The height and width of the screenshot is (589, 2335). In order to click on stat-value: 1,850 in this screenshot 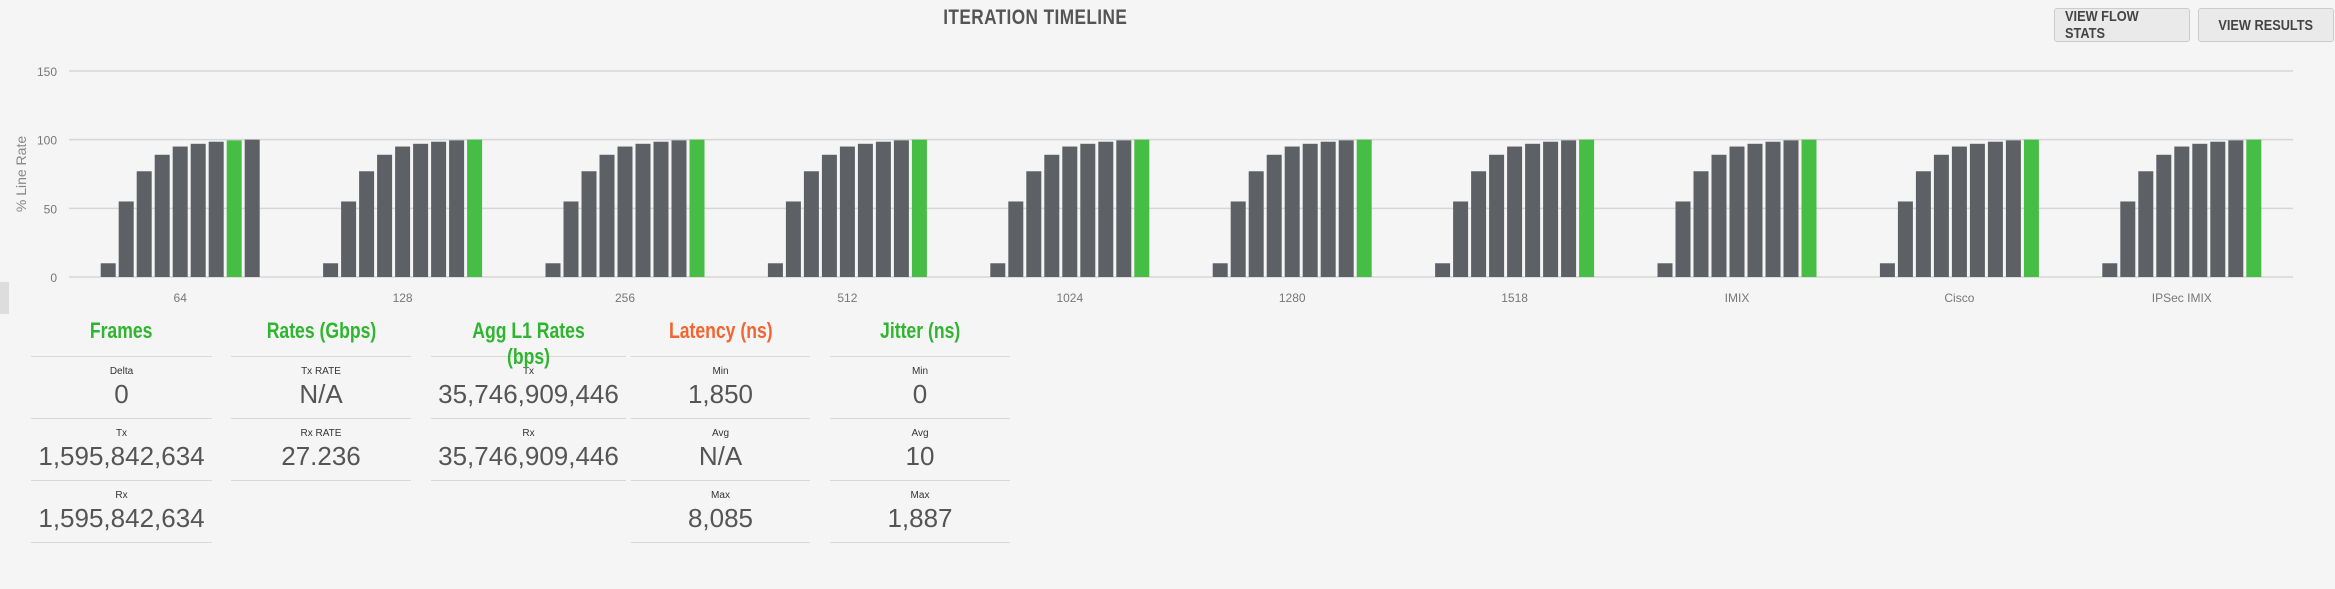, I will do `click(720, 394)`.